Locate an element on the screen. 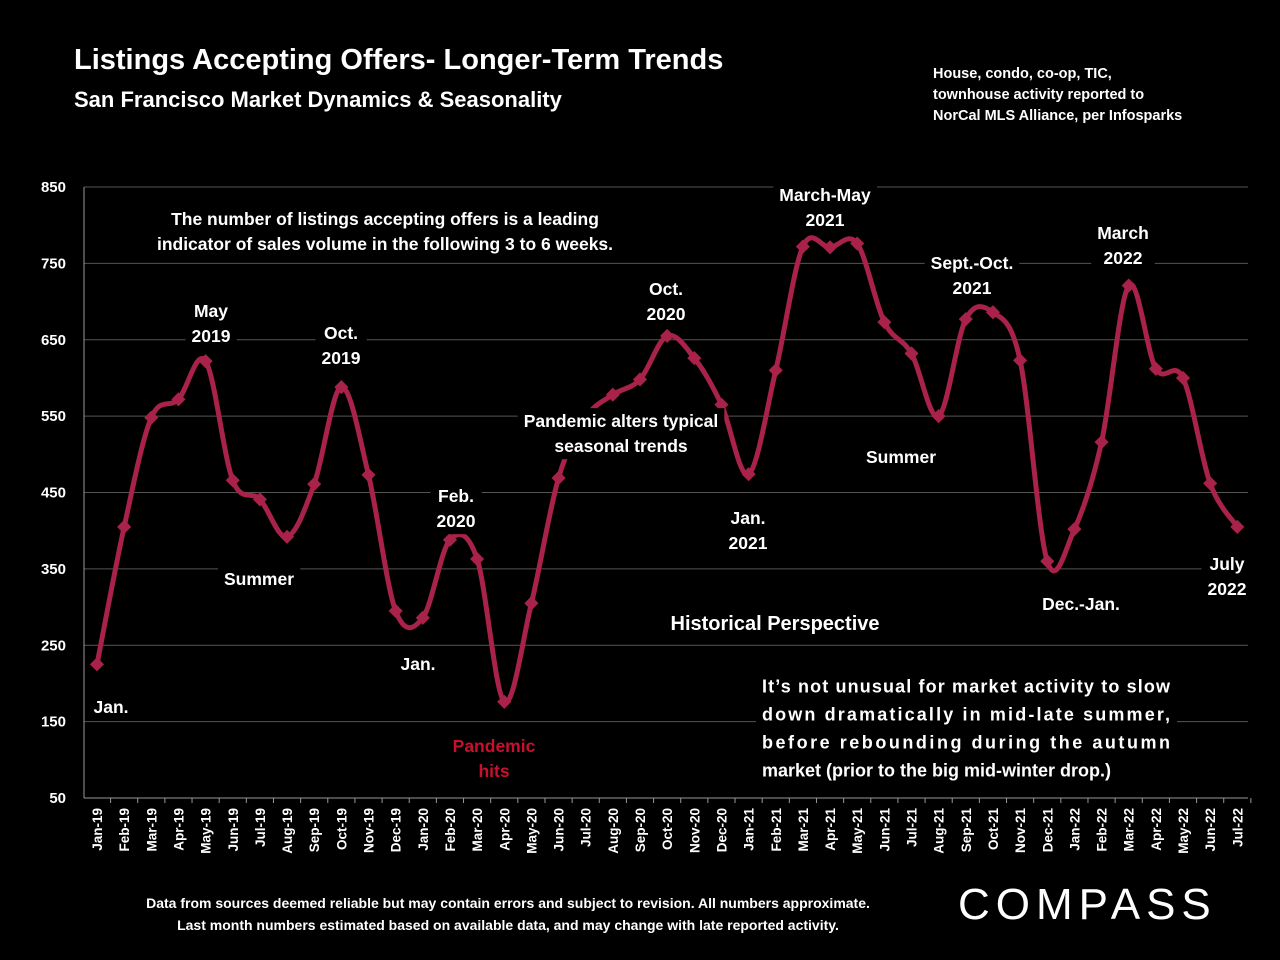  annotation-line: Dec.-Jan. is located at coordinates (1081, 604).